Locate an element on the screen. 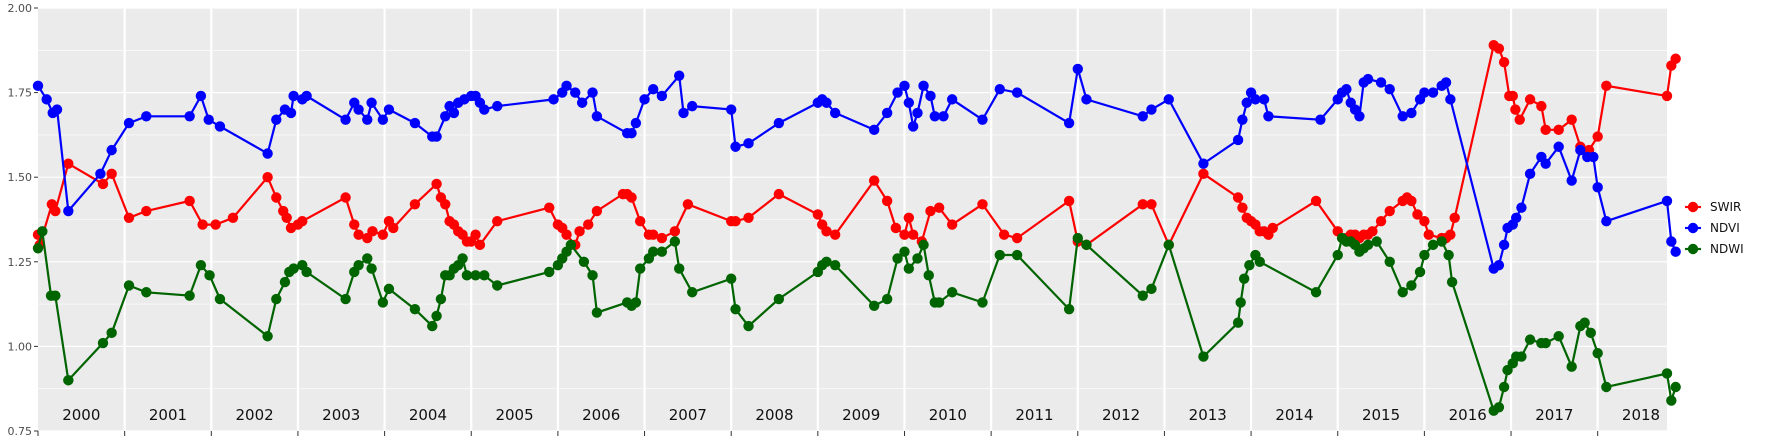  year-label: 2006 is located at coordinates (601, 415).